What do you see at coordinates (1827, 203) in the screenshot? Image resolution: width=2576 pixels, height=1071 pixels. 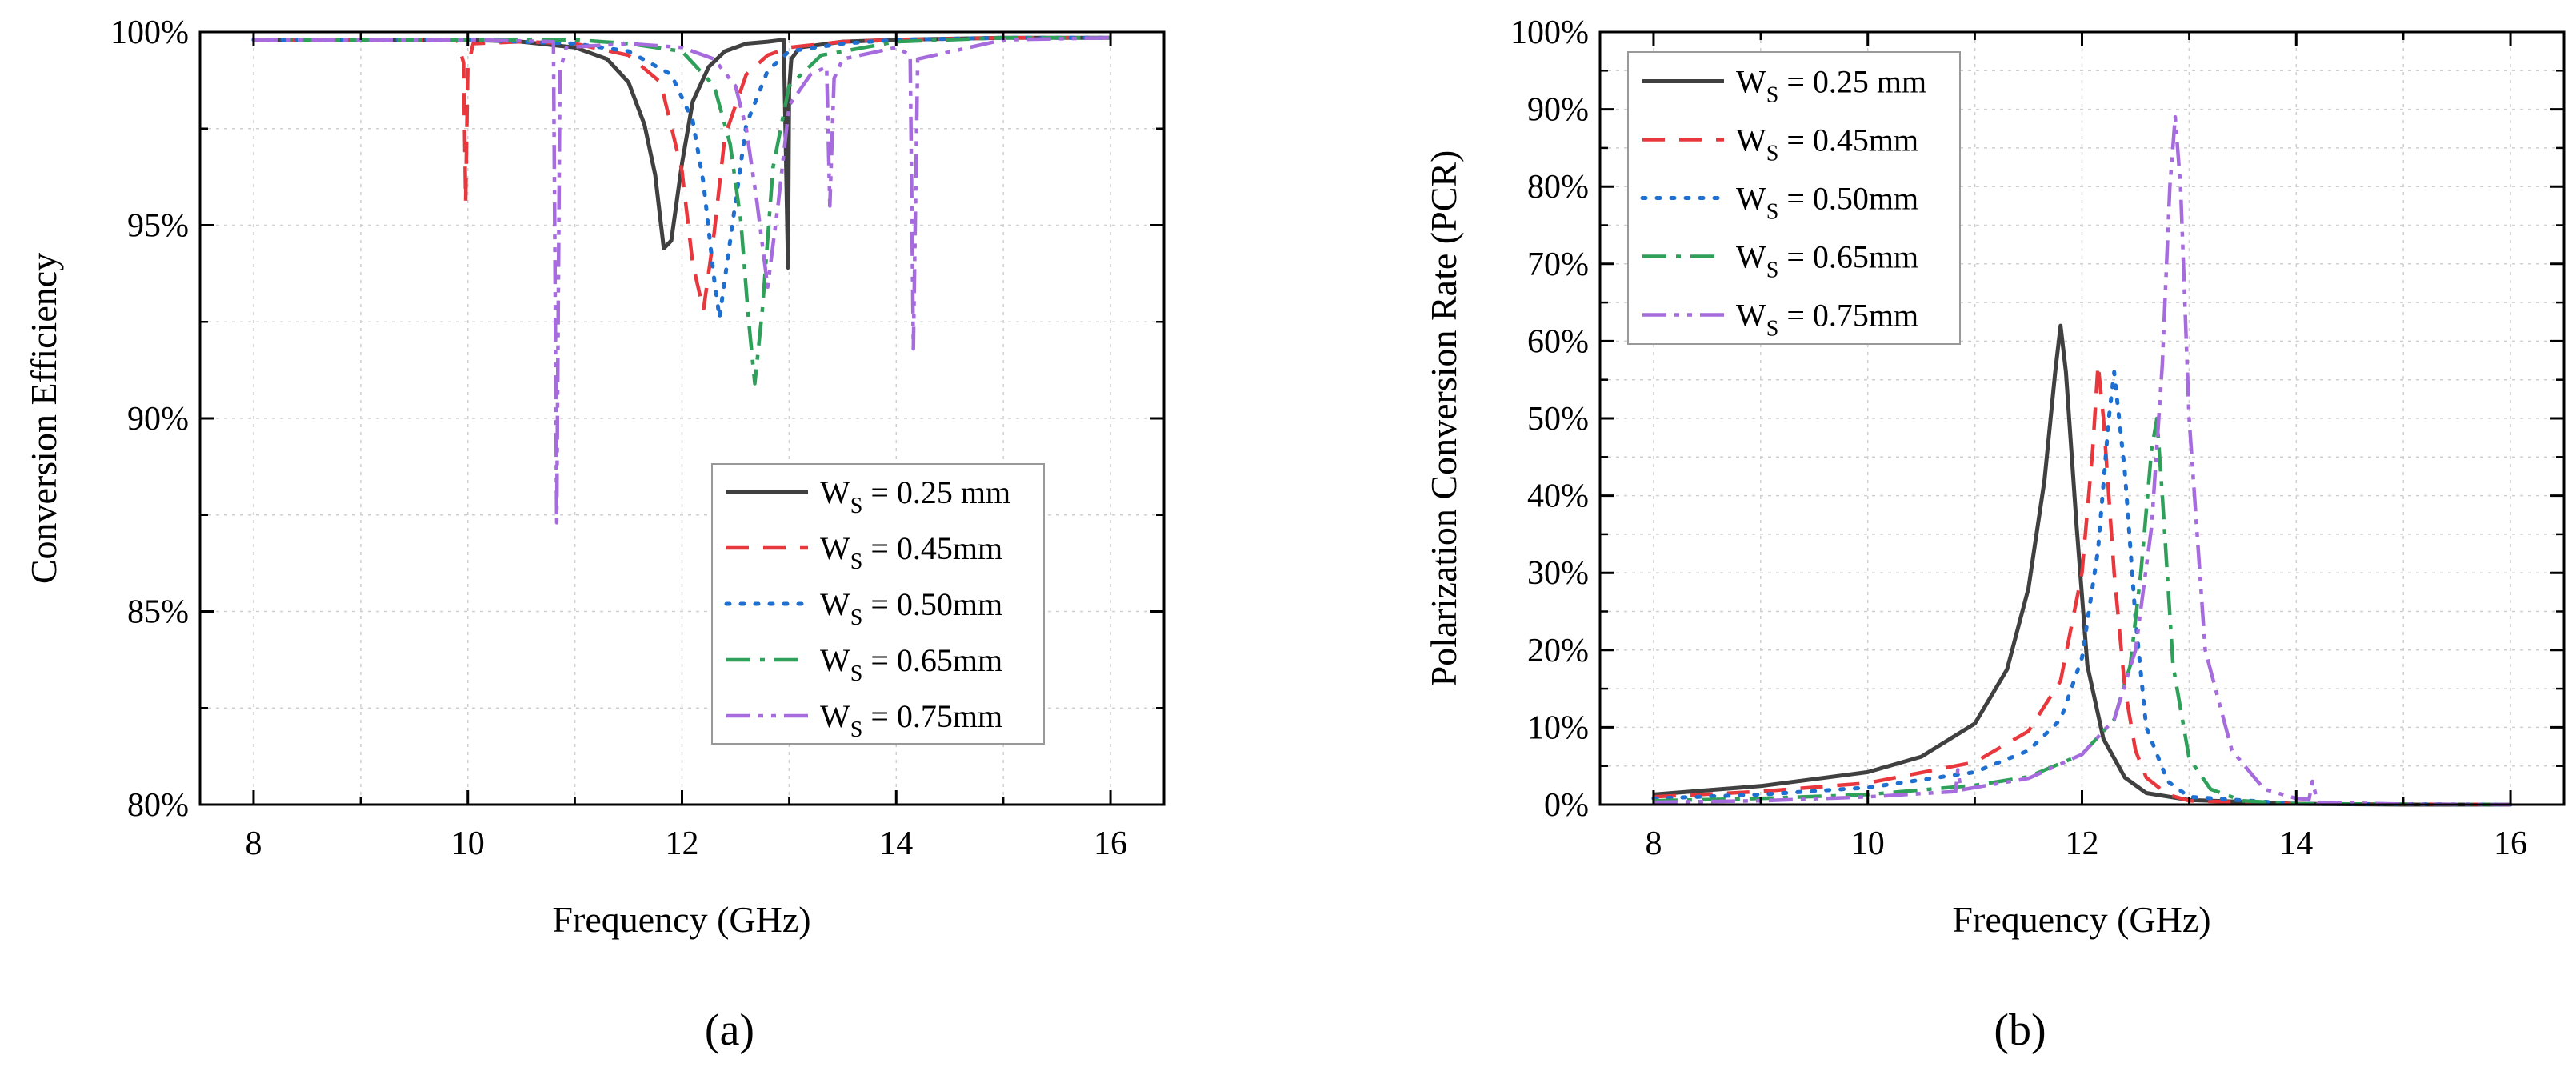 I see `panel-b-legend-label: WS = 0.50mm` at bounding box center [1827, 203].